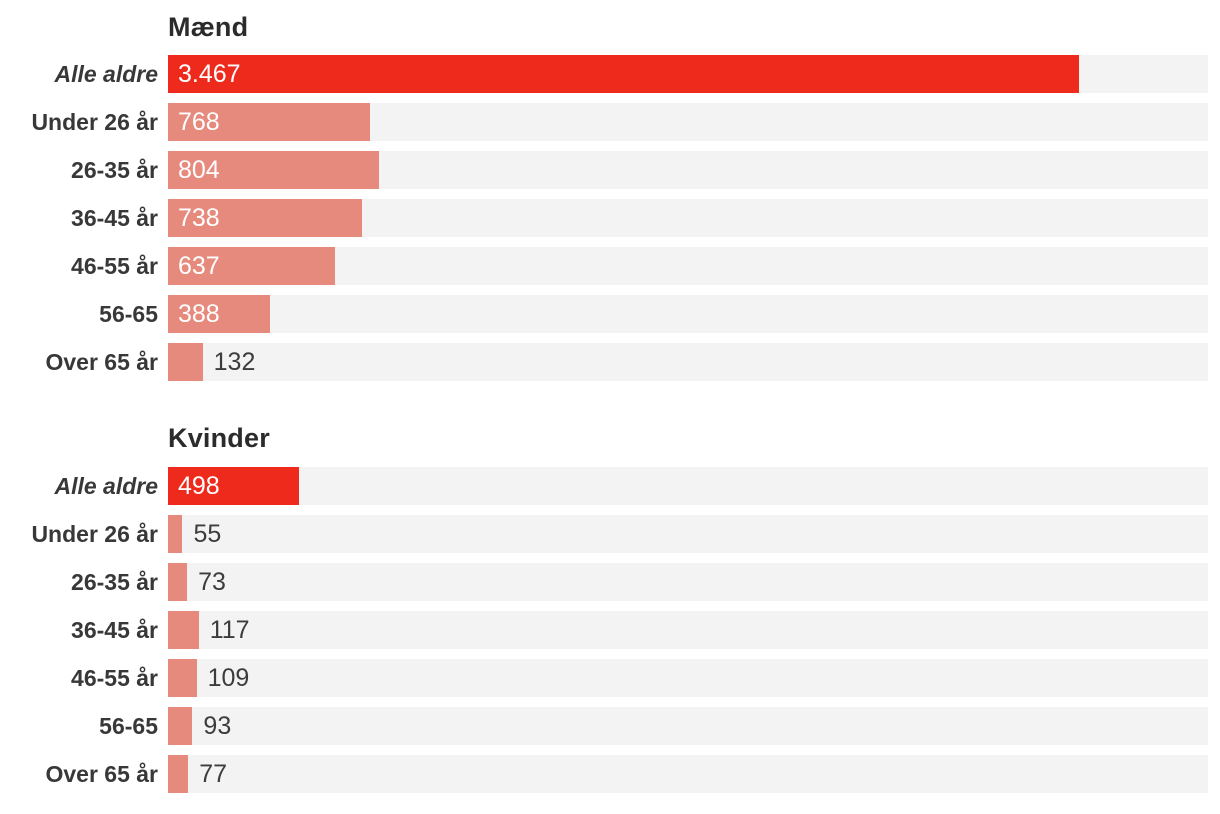  What do you see at coordinates (199, 218) in the screenshot?
I see `bar-value: 738` at bounding box center [199, 218].